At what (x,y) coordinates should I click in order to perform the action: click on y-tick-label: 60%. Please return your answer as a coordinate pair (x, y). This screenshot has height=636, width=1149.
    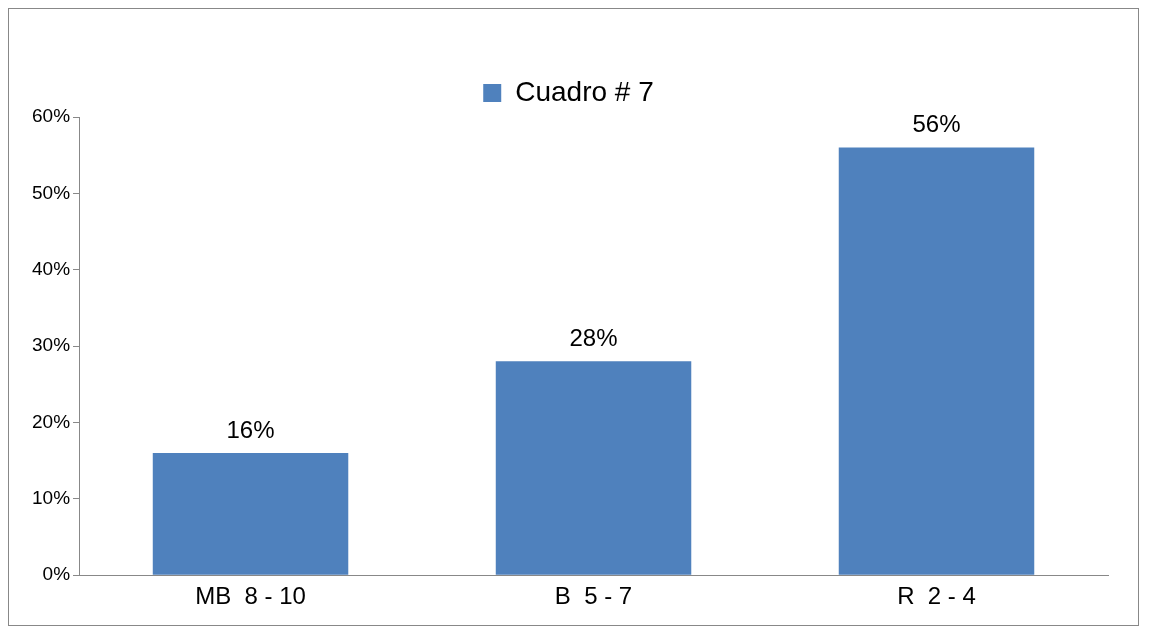
    Looking at the image, I should click on (51, 116).